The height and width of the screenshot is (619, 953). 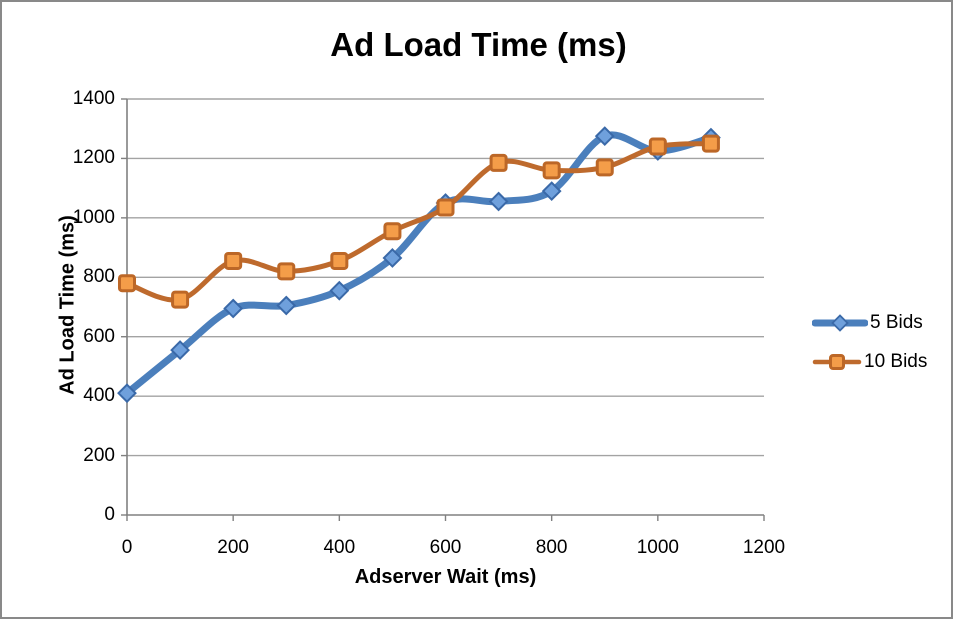 What do you see at coordinates (657, 547) in the screenshot?
I see `x-tick-label: 1000` at bounding box center [657, 547].